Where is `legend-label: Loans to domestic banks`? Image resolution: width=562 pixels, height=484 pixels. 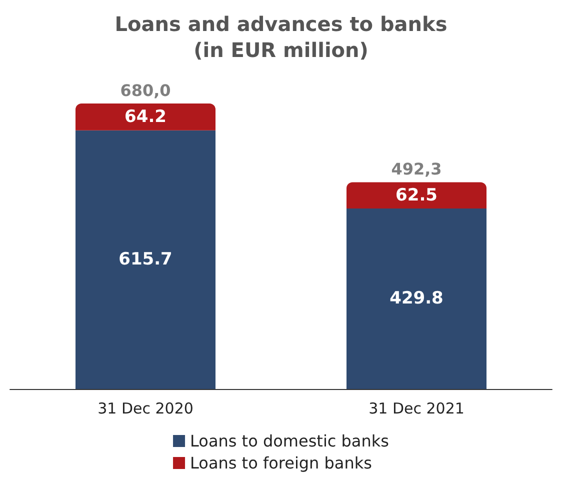
legend-label: Loans to domestic banks is located at coordinates (289, 441).